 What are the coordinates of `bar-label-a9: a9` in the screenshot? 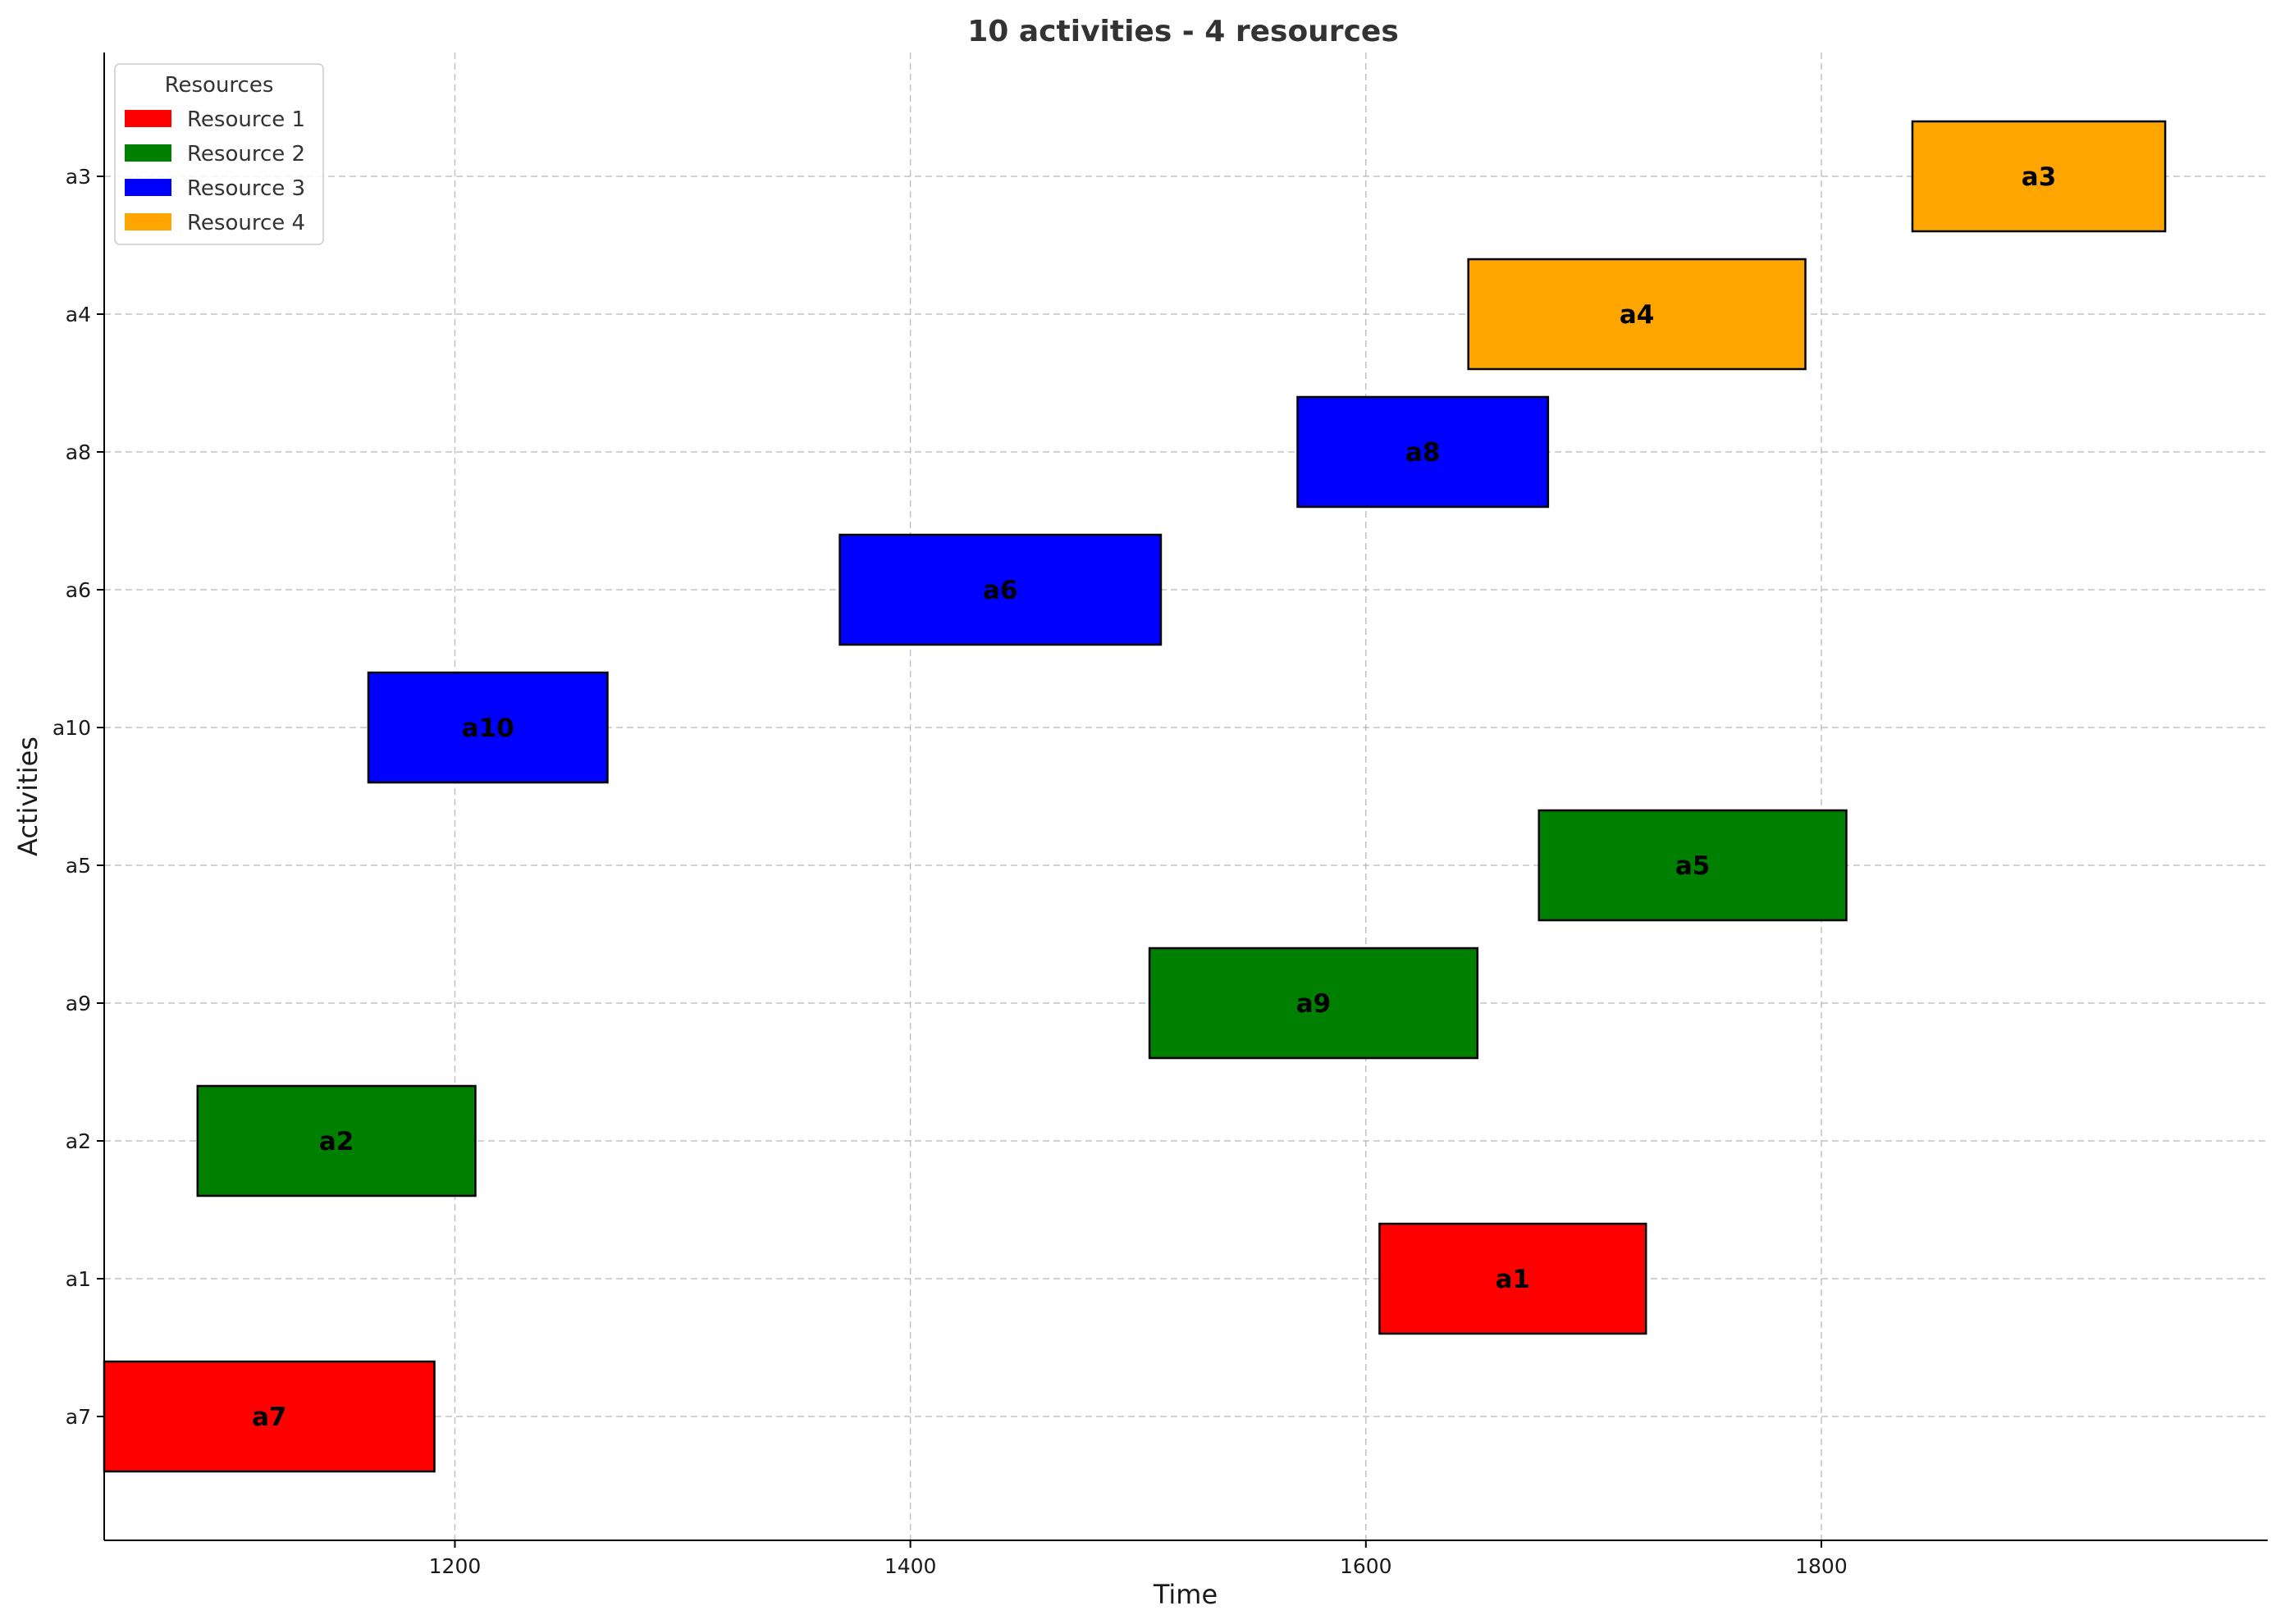 It's located at (1314, 1004).